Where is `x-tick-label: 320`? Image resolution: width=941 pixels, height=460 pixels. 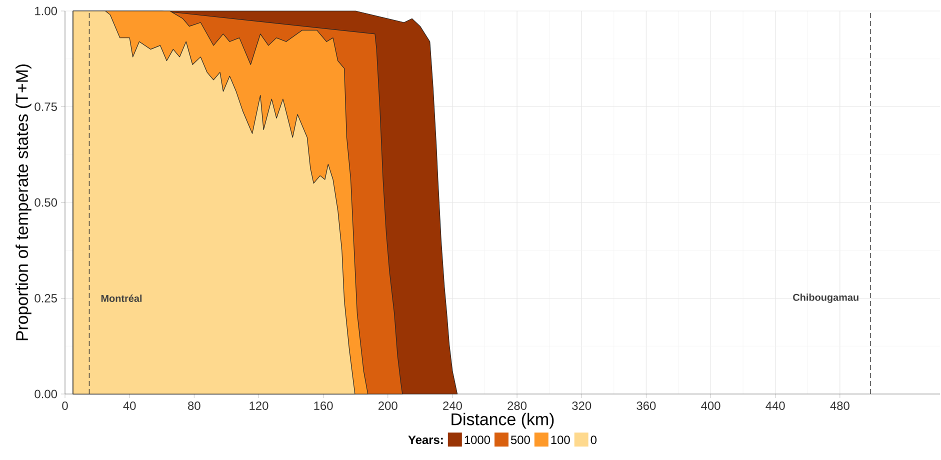 x-tick-label: 320 is located at coordinates (582, 406).